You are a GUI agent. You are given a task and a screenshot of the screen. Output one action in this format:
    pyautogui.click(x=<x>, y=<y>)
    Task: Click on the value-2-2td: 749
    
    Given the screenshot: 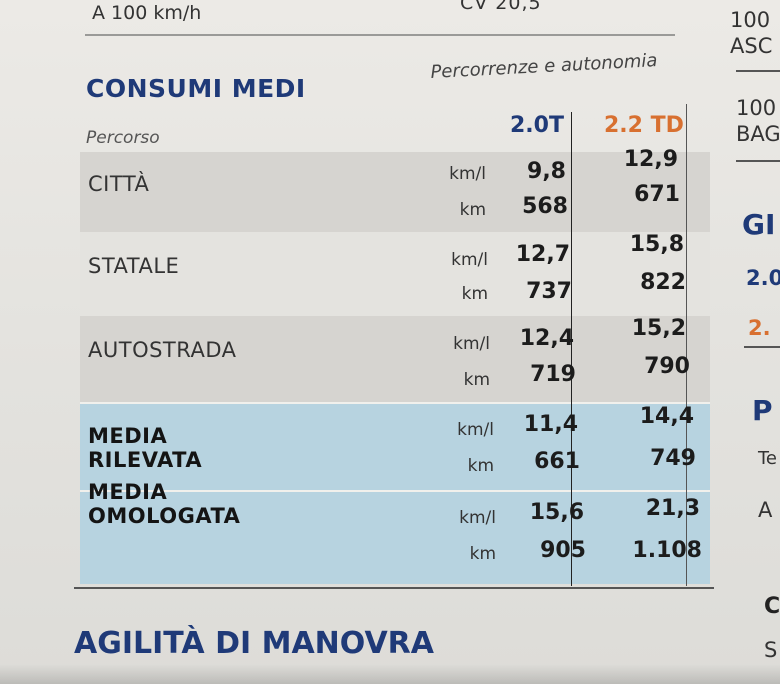 What is the action you would take?
    pyautogui.click(x=673, y=458)
    